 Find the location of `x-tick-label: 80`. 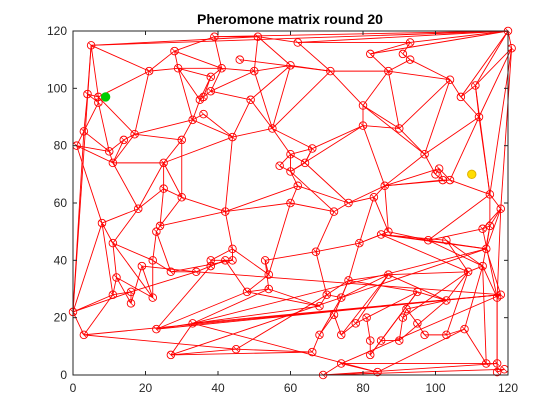

x-tick-label: 80 is located at coordinates (363, 388).